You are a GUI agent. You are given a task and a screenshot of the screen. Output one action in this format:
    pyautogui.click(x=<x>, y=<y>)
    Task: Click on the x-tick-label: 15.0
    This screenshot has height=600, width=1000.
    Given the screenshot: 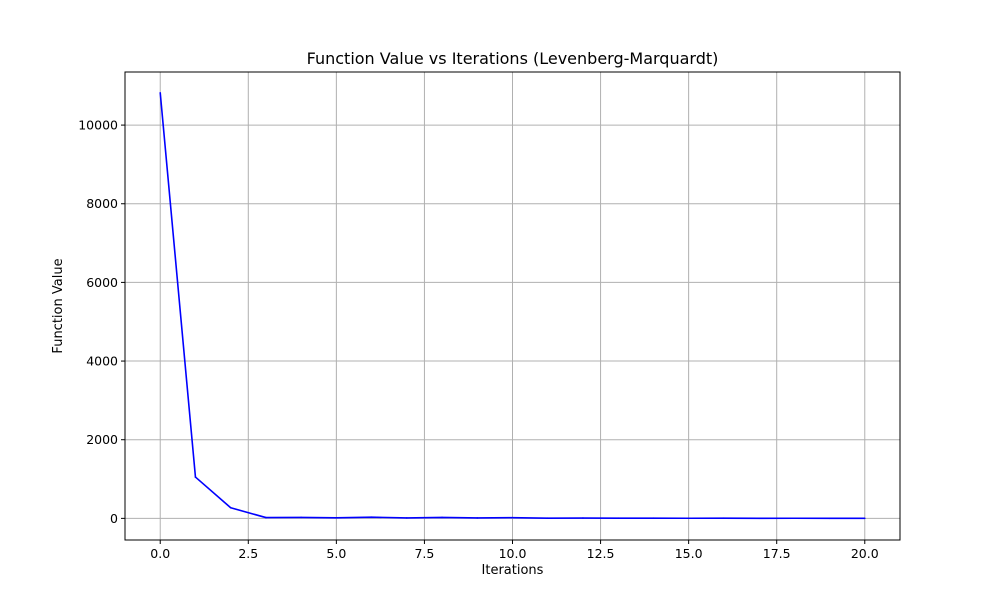 What is the action you would take?
    pyautogui.click(x=689, y=553)
    